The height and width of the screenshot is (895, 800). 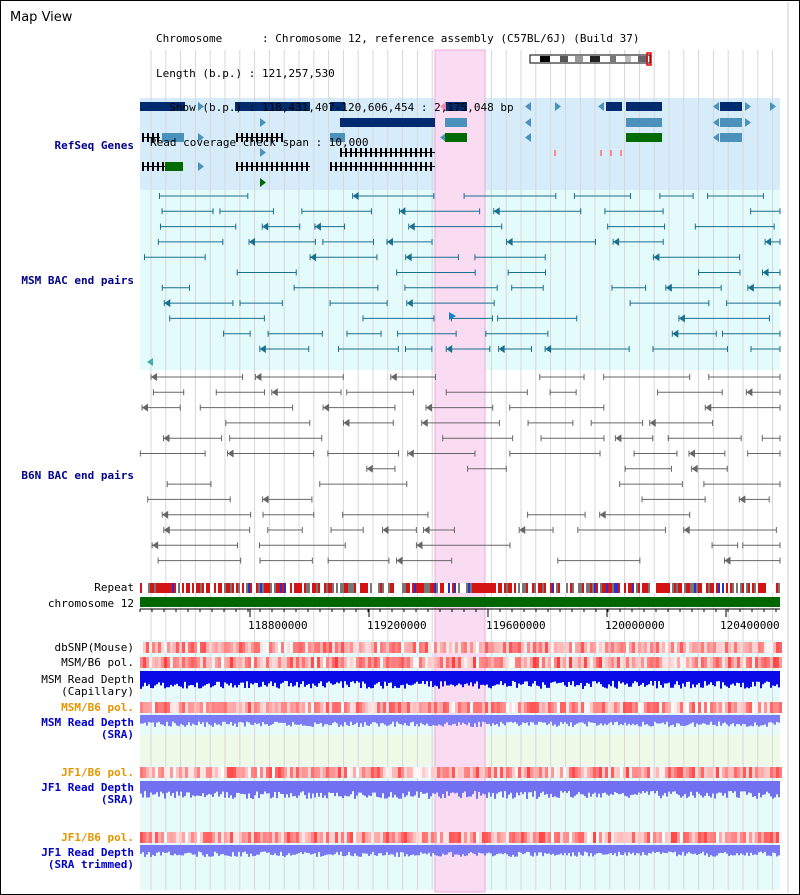 I want to click on msm-bac-arrow, so click(x=681, y=318).